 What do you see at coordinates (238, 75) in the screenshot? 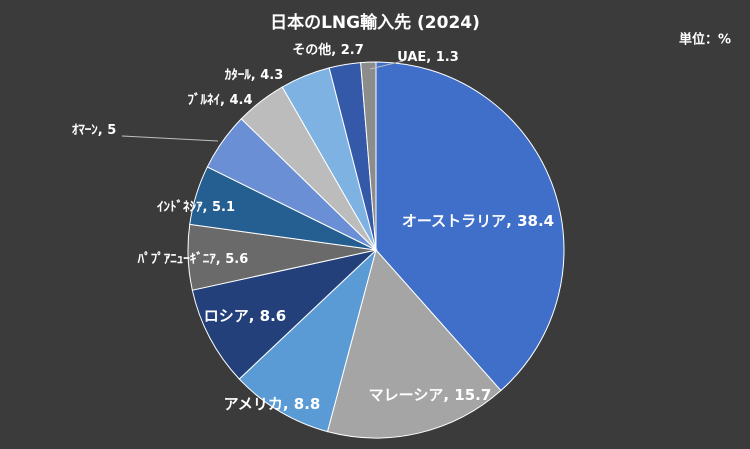
I see `category-label: ｶﾀｰﾙ` at bounding box center [238, 75].